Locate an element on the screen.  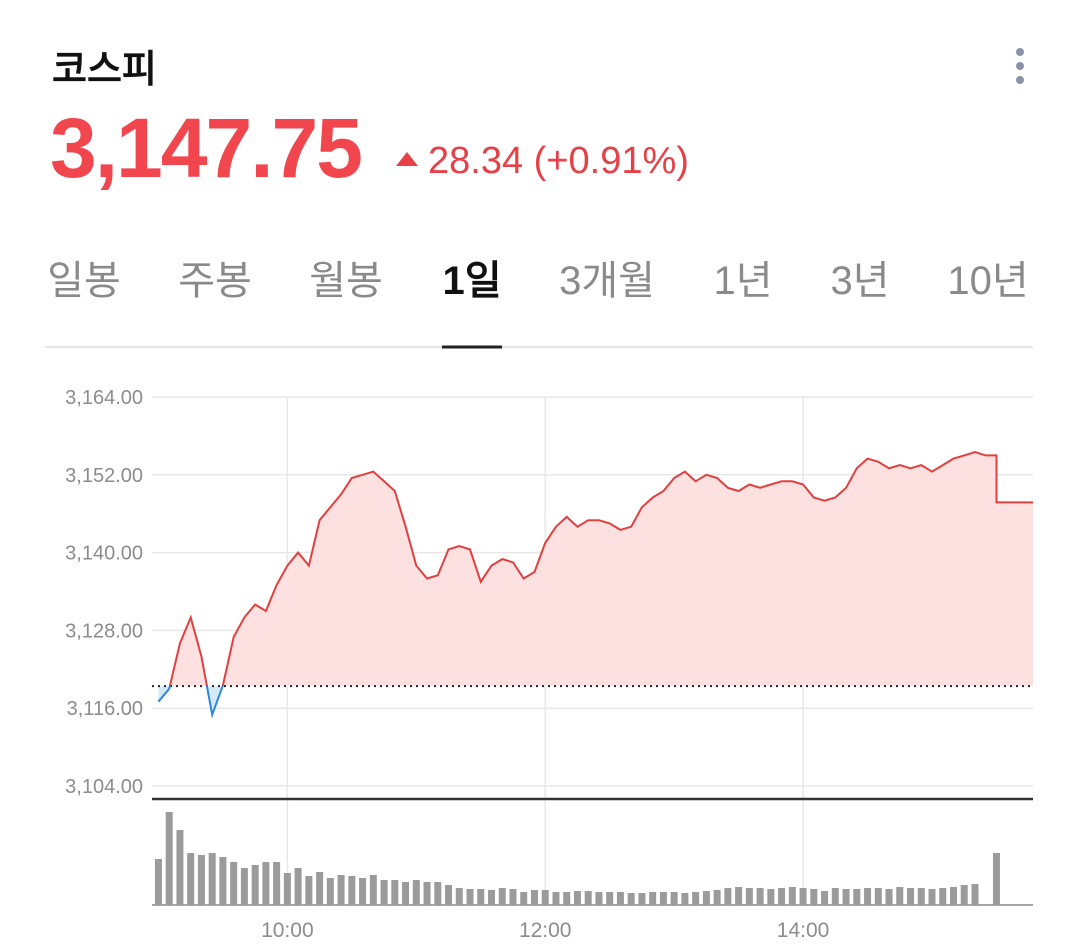
tab: 3년 is located at coordinates (860, 281).